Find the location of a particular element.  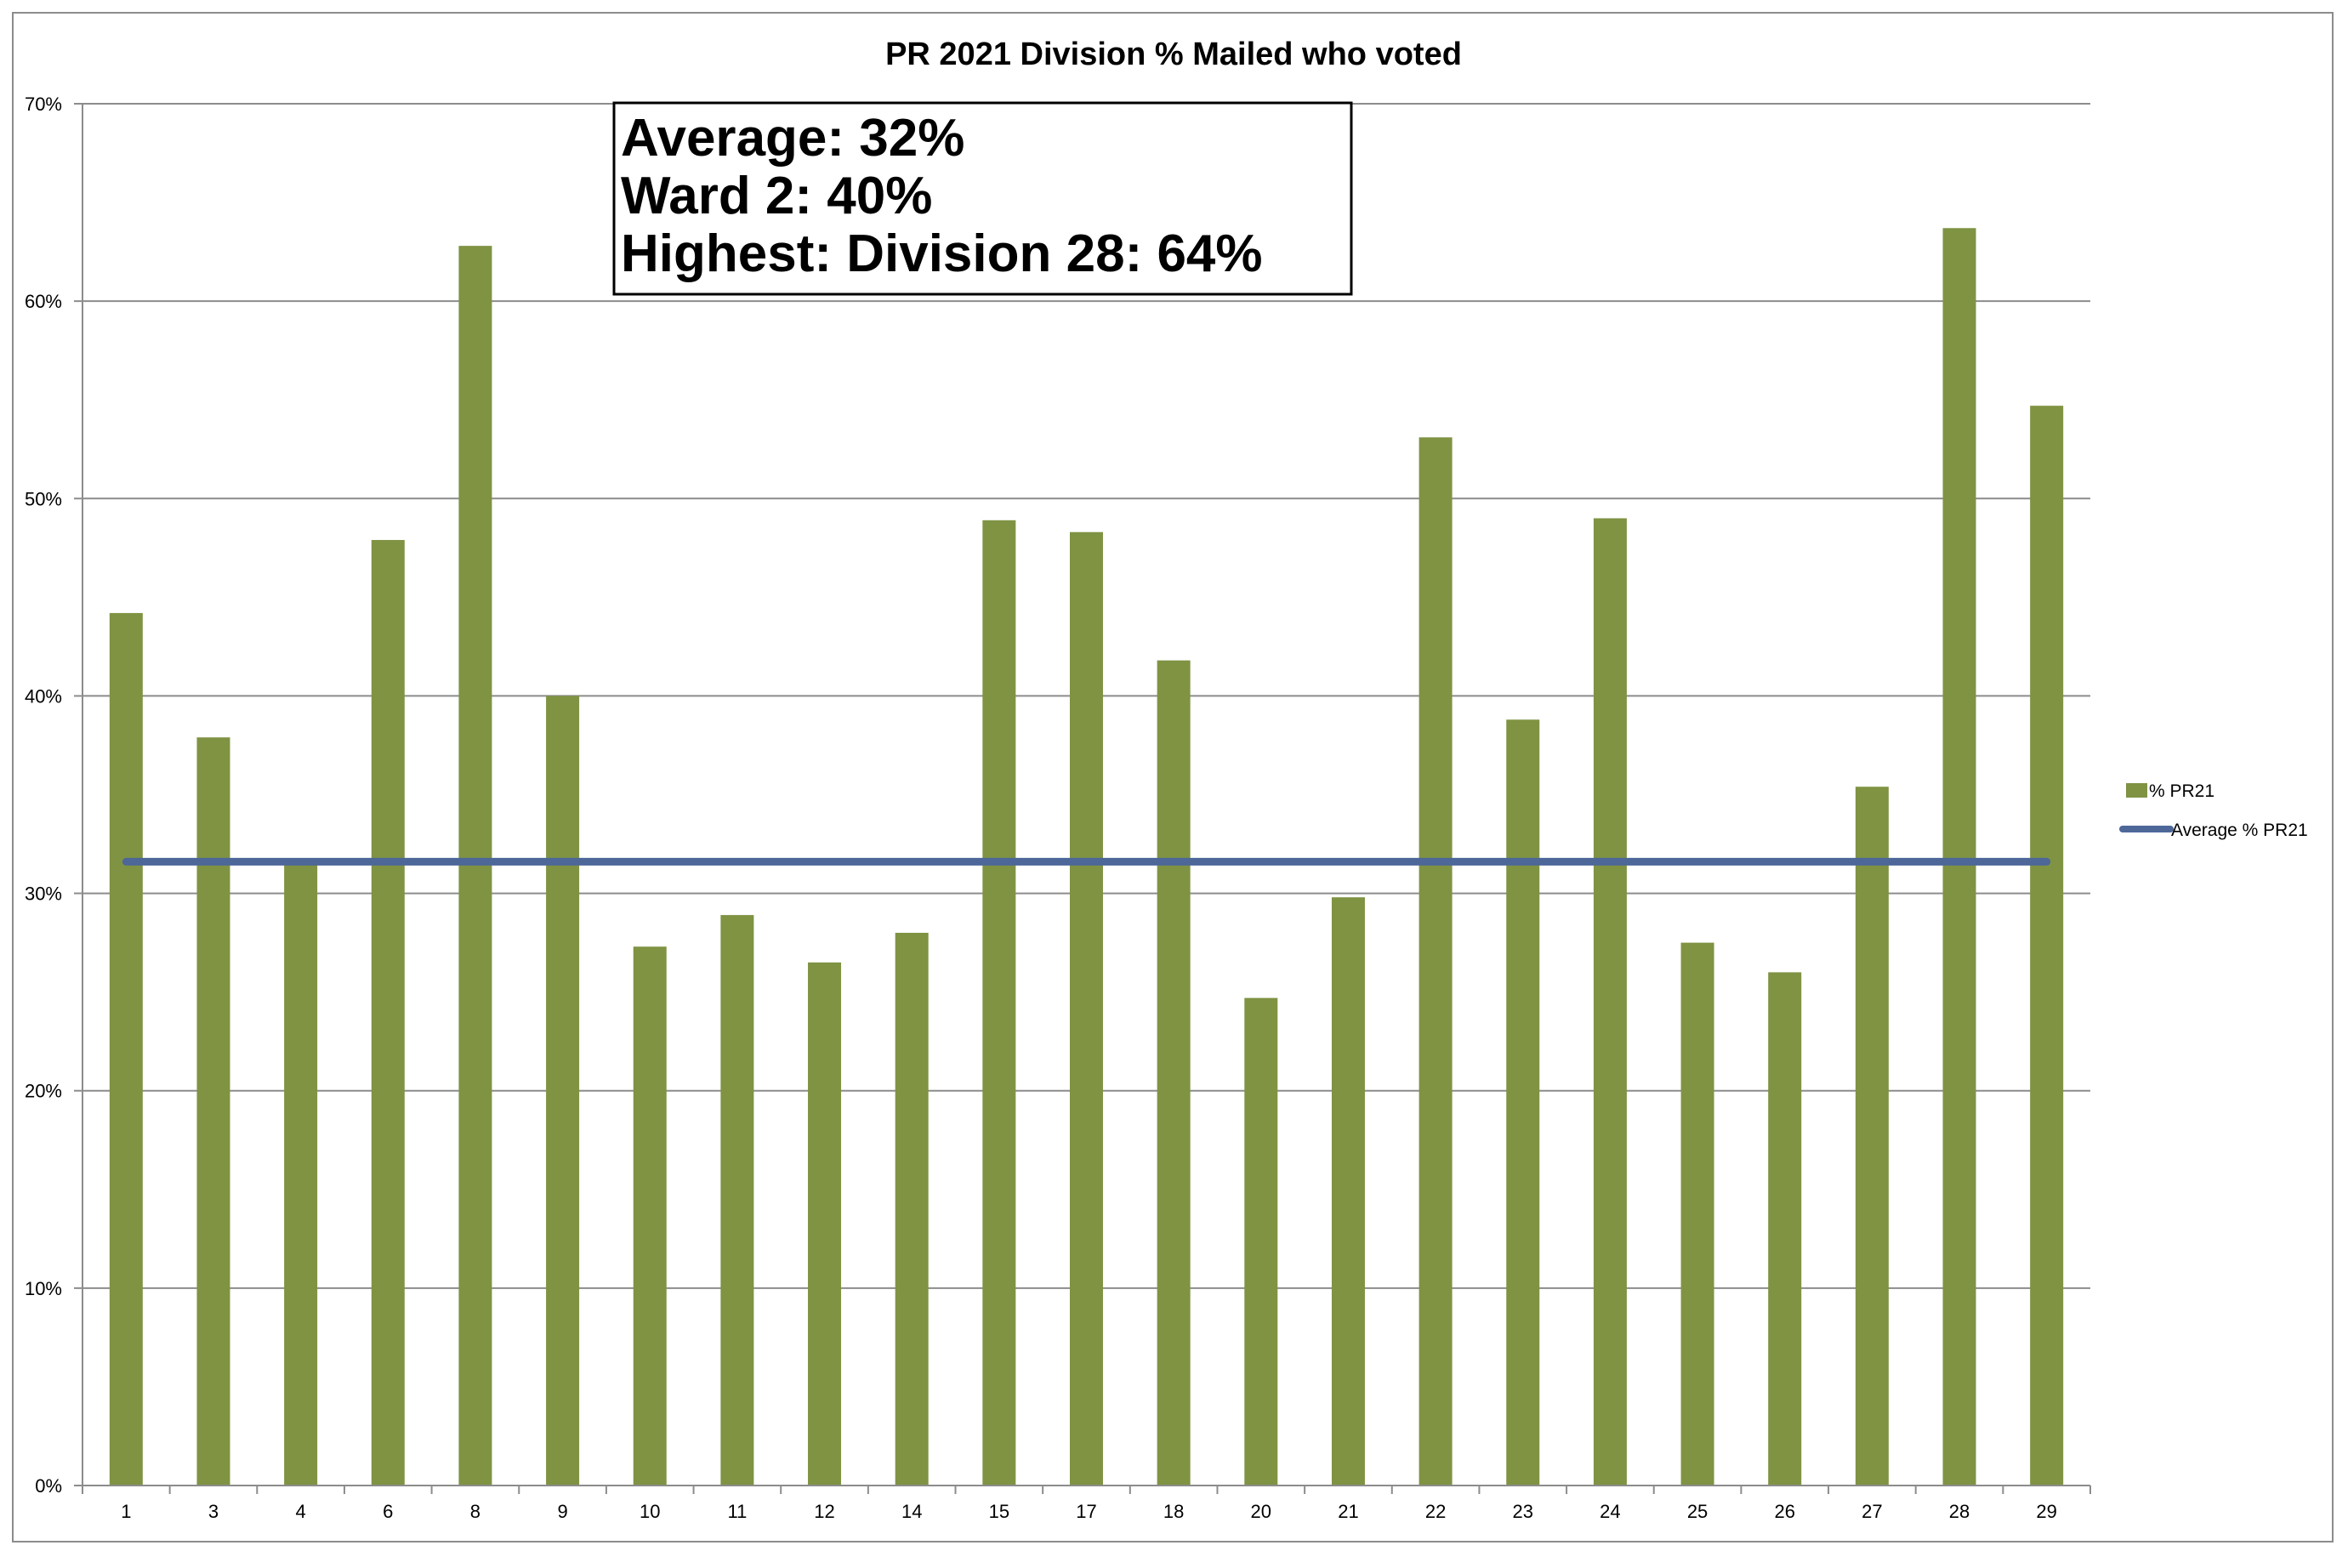

y-tick-label: 70% is located at coordinates (43, 104).